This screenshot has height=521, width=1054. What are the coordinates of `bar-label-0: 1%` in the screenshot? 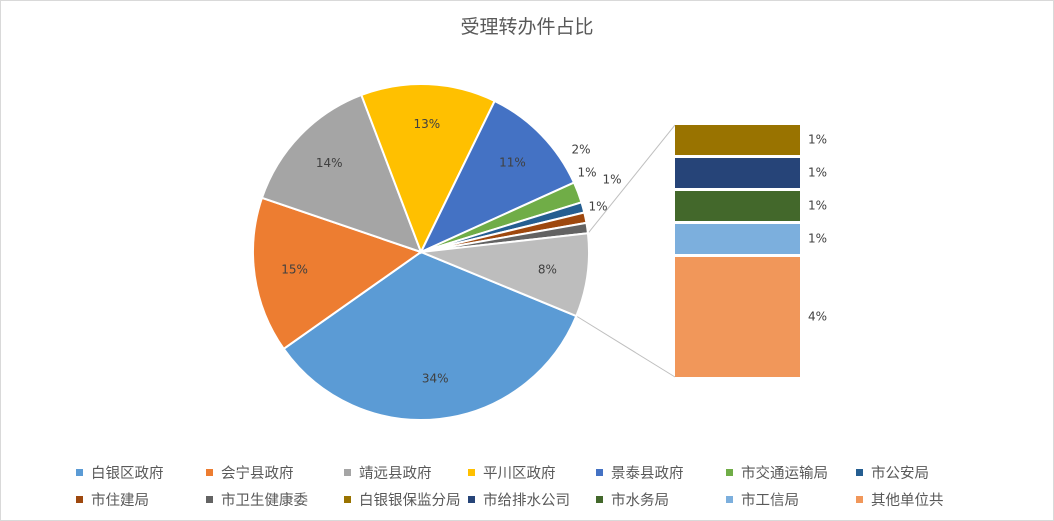 It's located at (817, 140).